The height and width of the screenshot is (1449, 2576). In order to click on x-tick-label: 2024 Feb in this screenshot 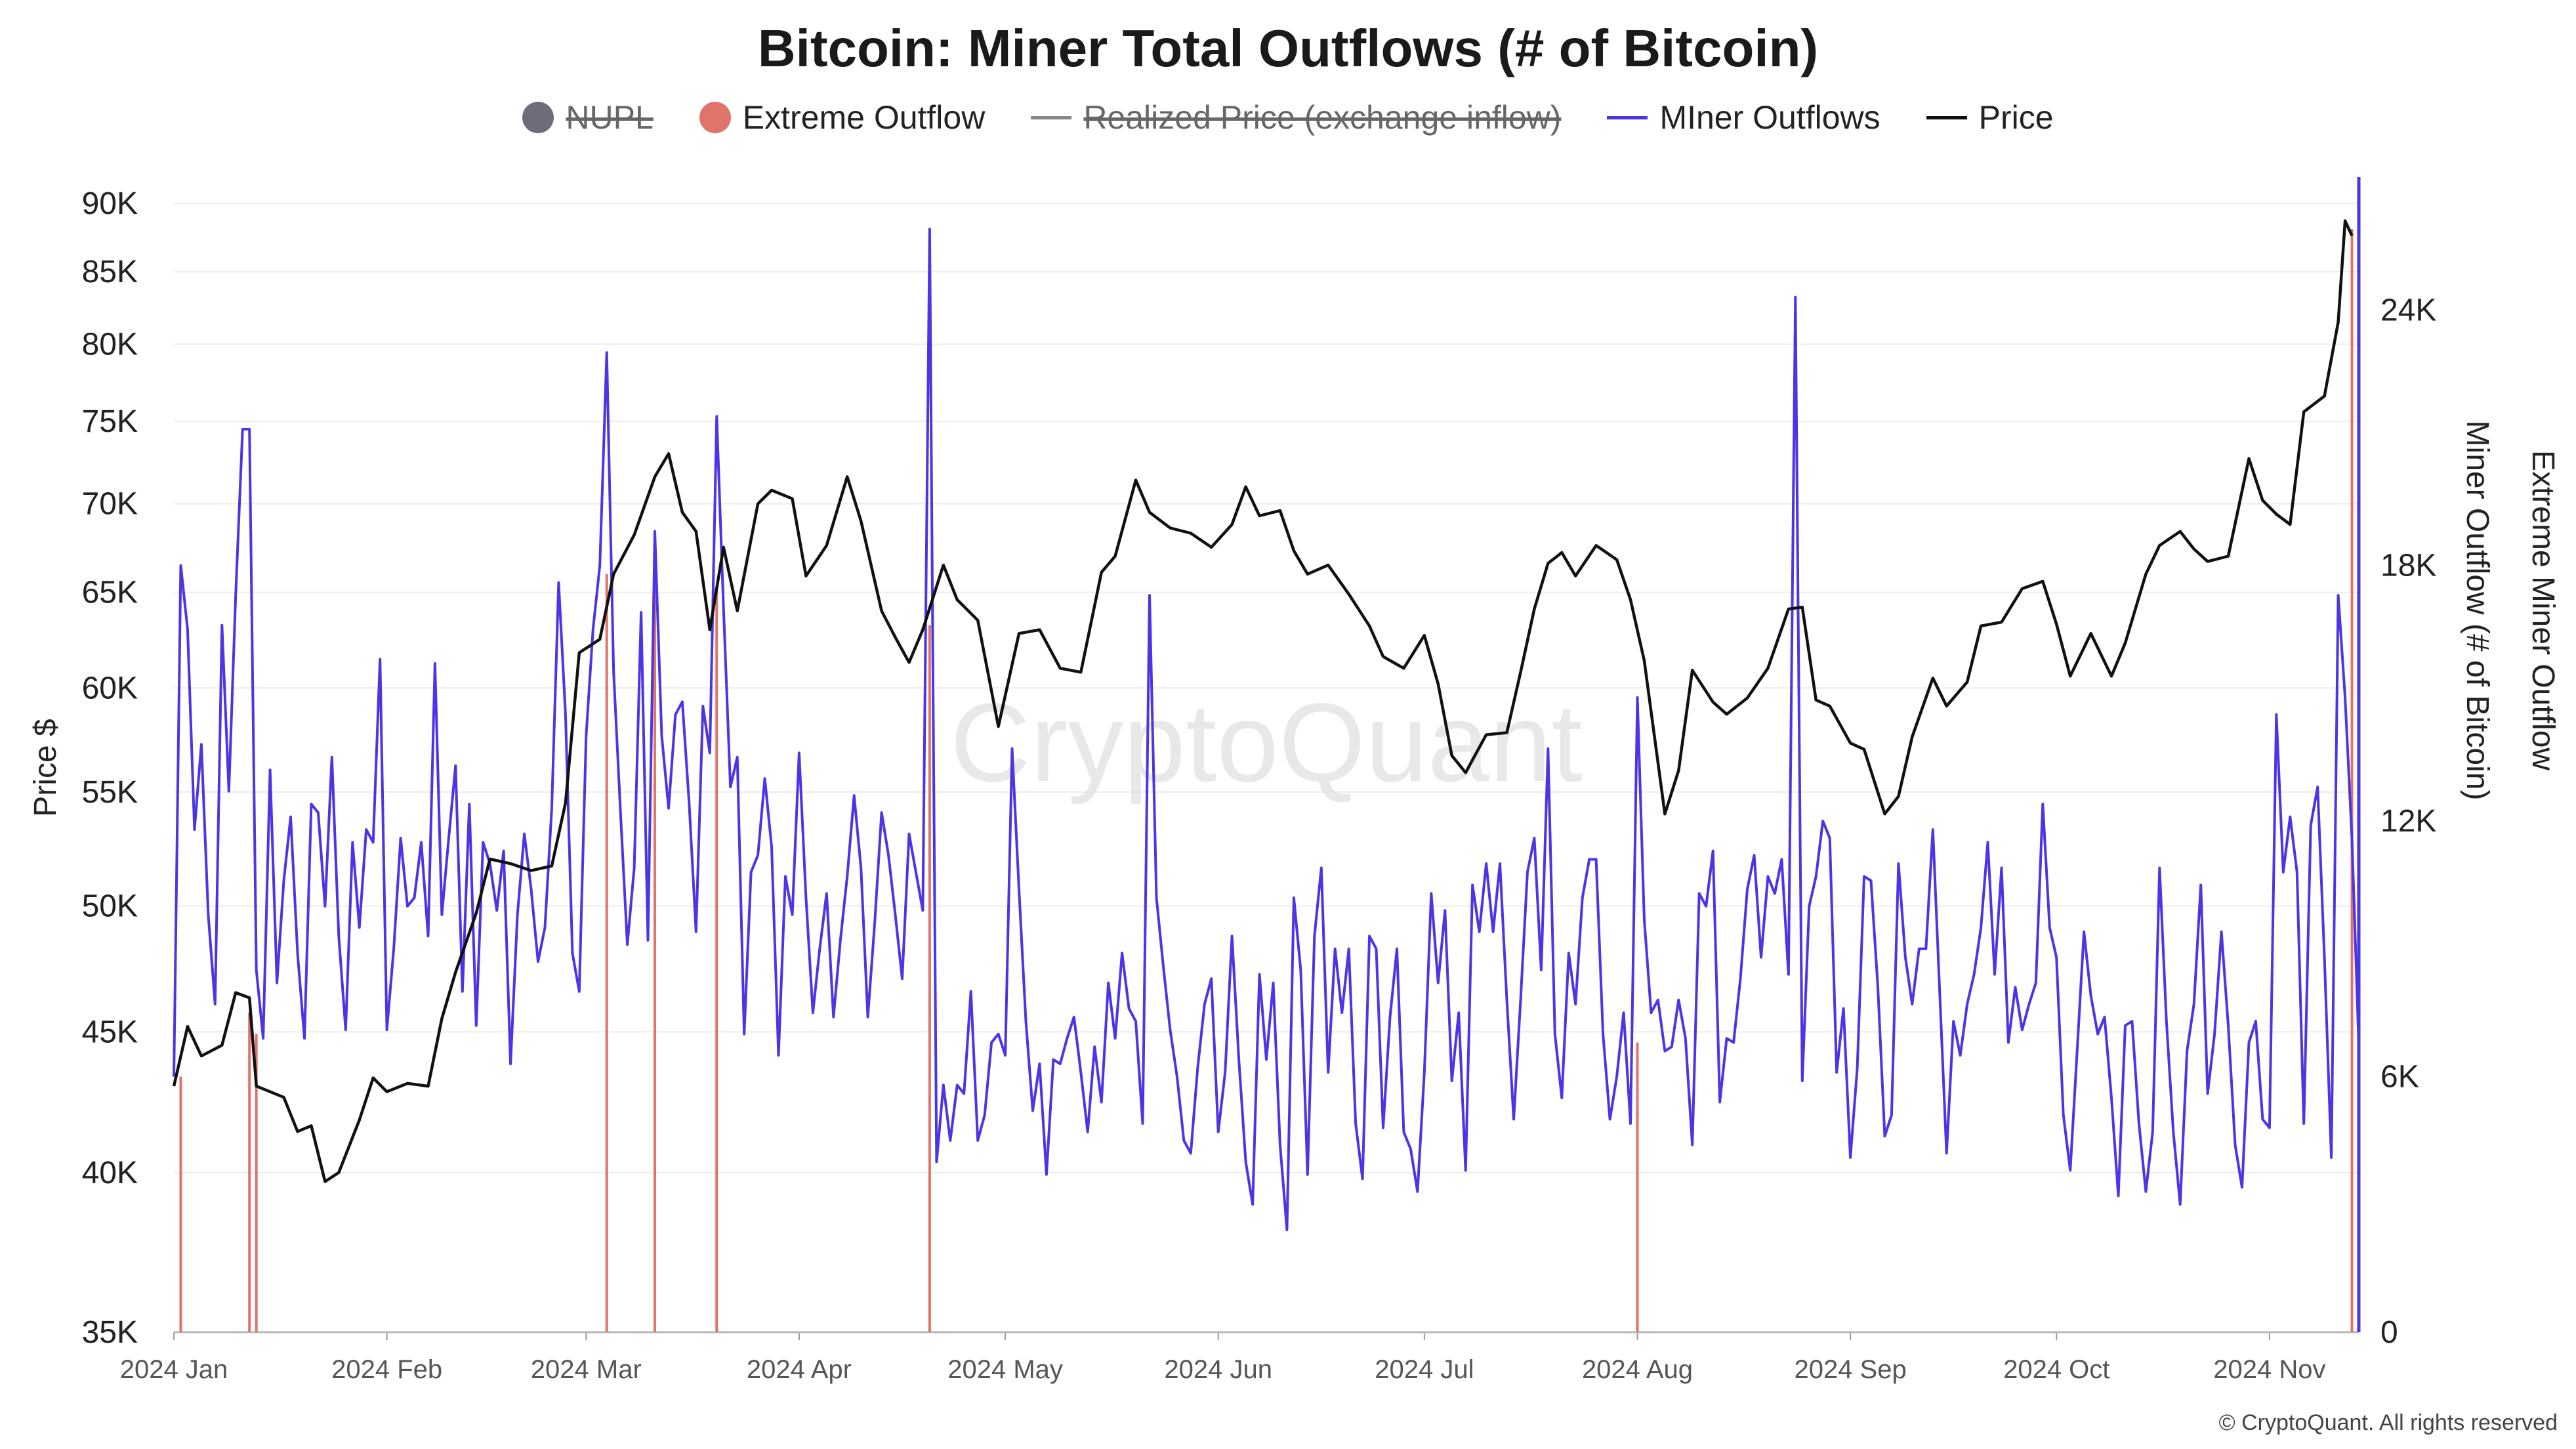, I will do `click(387, 1369)`.